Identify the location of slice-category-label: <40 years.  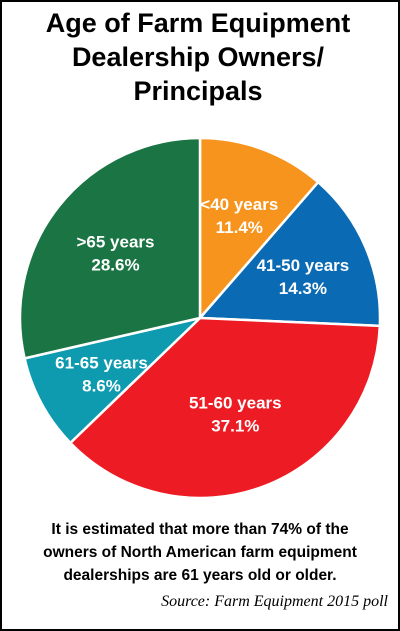
(239, 204).